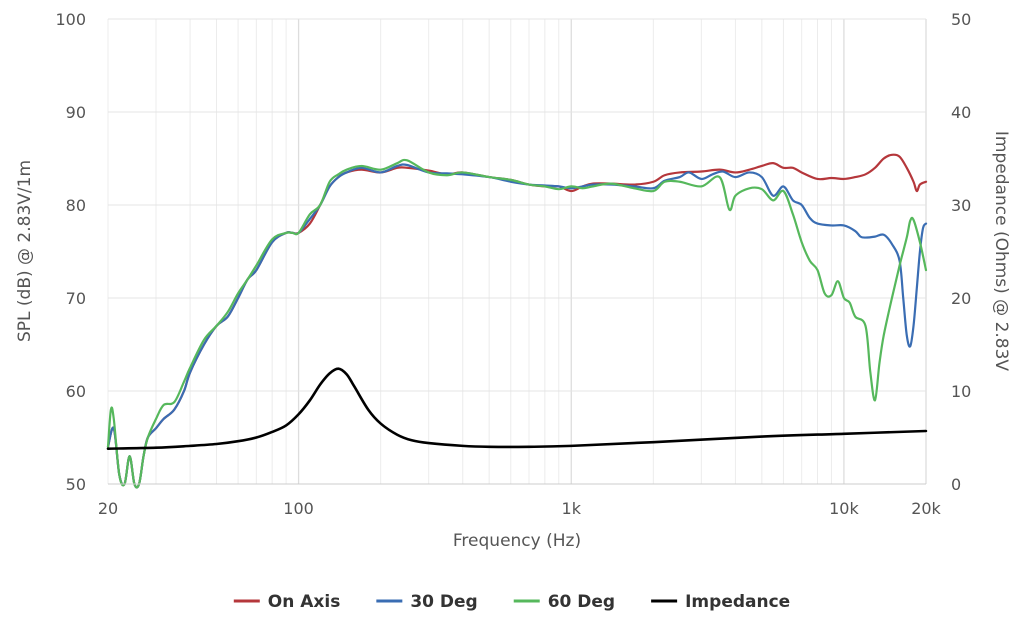  Describe the element at coordinates (304, 602) in the screenshot. I see `legend-label: On Axis` at that location.